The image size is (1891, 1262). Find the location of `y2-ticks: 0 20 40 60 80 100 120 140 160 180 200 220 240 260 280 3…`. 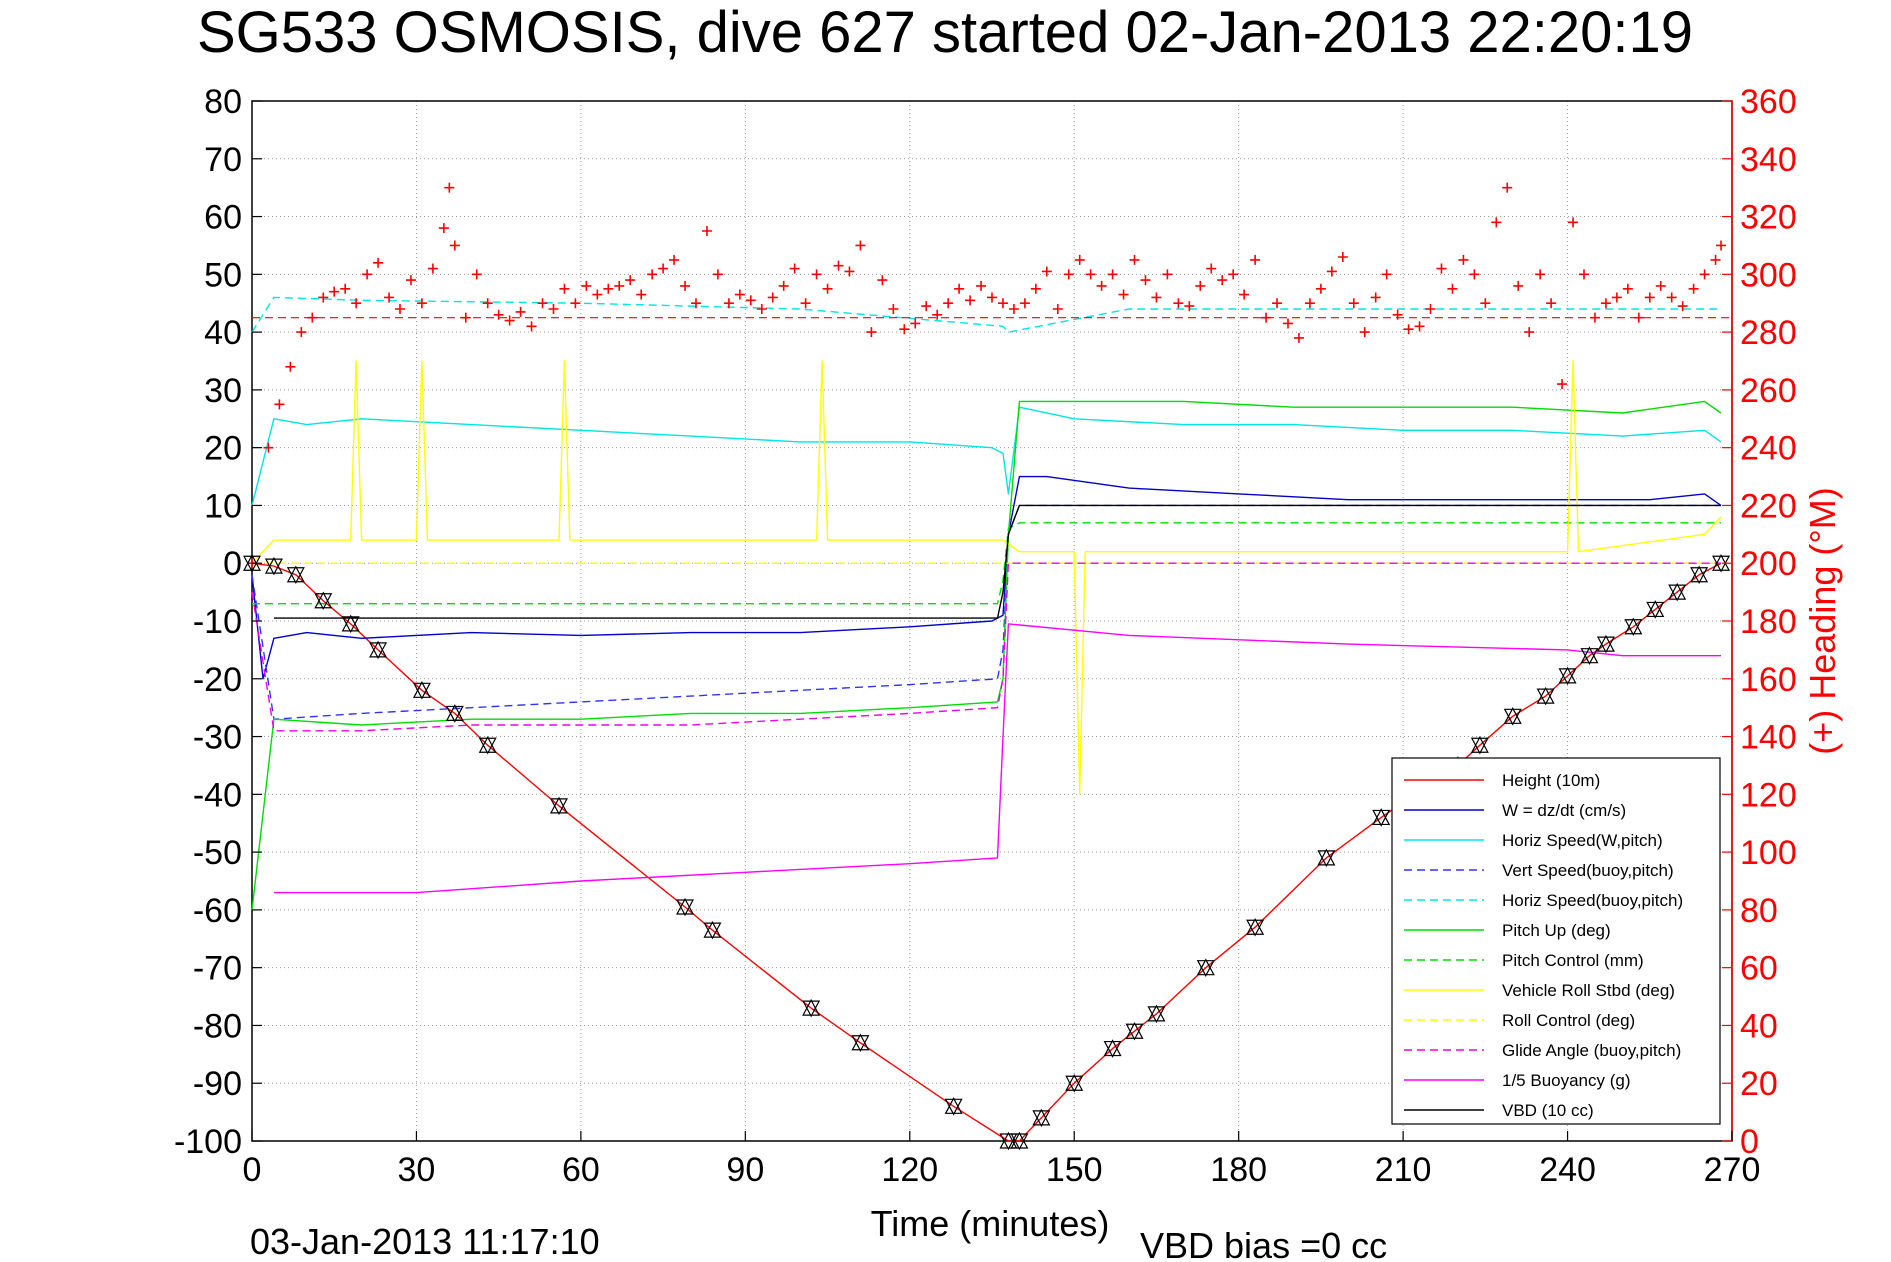

y2-ticks: 0 20 40 60 80 100 120 140 160 180 200 220 240 260 280 3… is located at coordinates (1759, 622).